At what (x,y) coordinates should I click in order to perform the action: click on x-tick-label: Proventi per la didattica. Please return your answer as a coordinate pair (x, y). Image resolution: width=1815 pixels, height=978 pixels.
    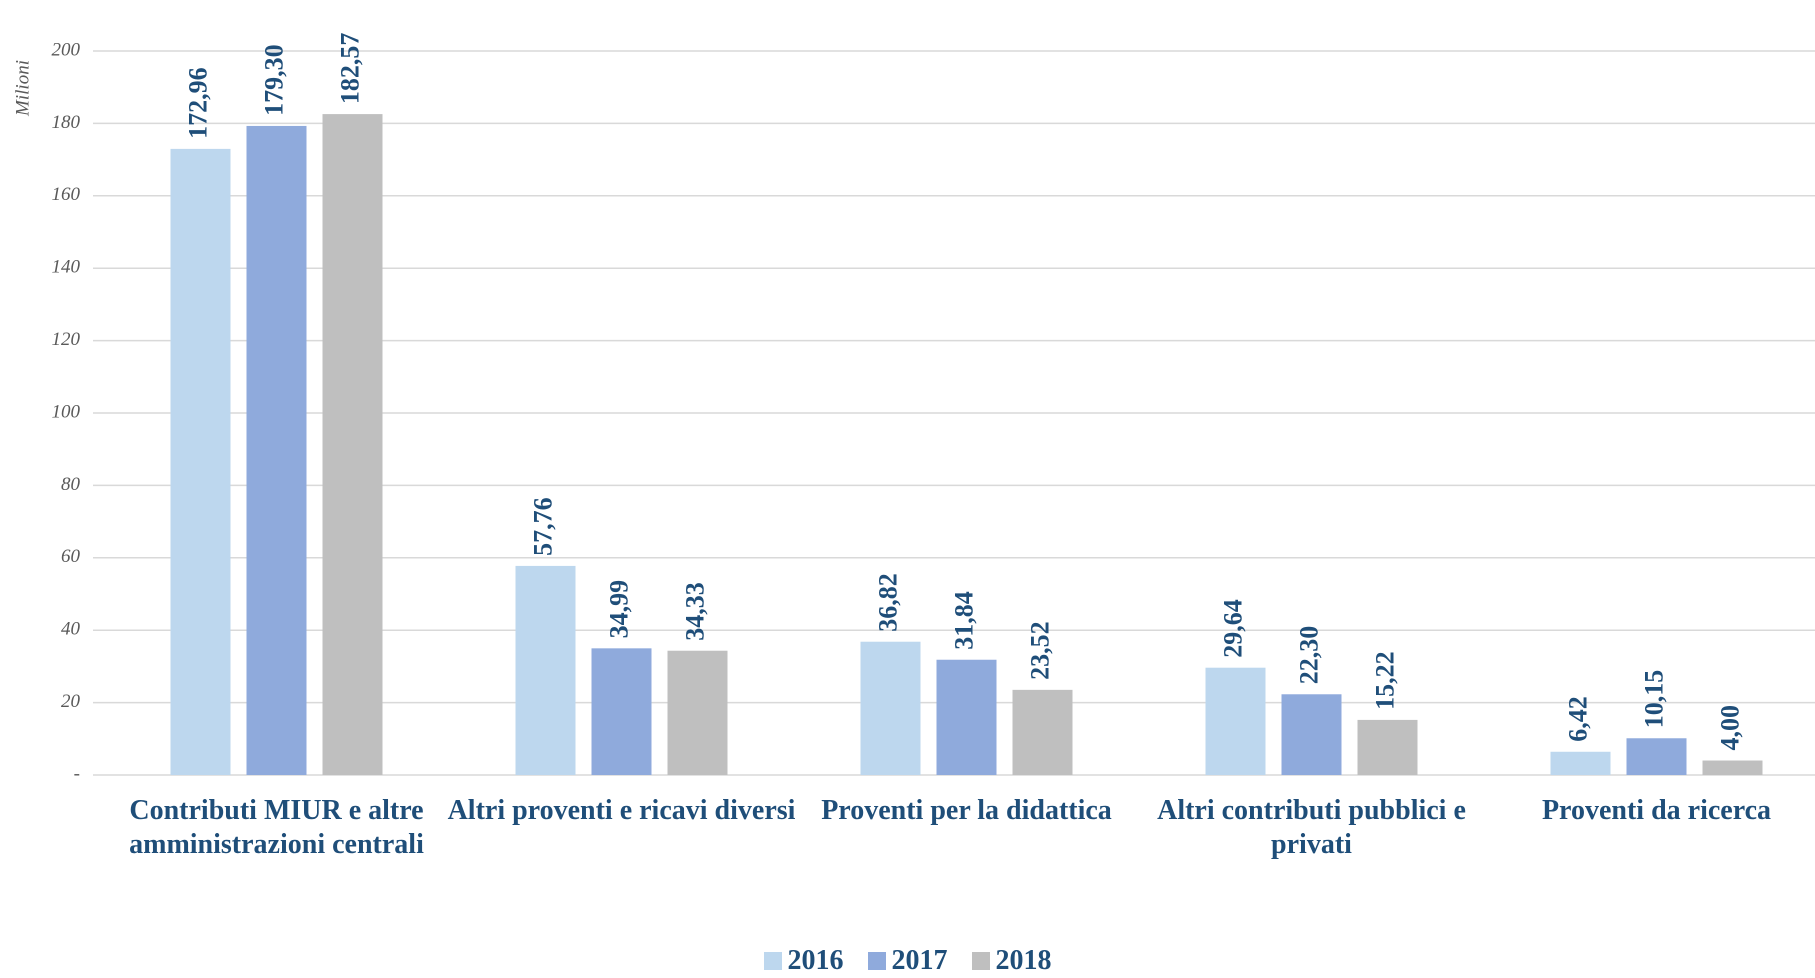
    Looking at the image, I should click on (966, 810).